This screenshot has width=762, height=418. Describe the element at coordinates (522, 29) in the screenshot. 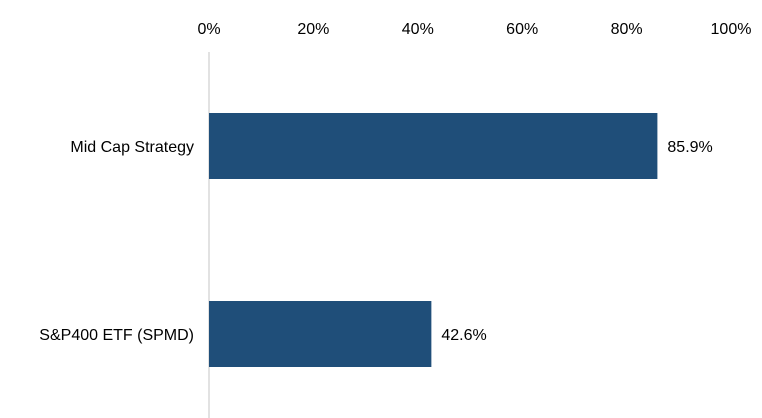

I see `x-tick-label: 60%` at that location.